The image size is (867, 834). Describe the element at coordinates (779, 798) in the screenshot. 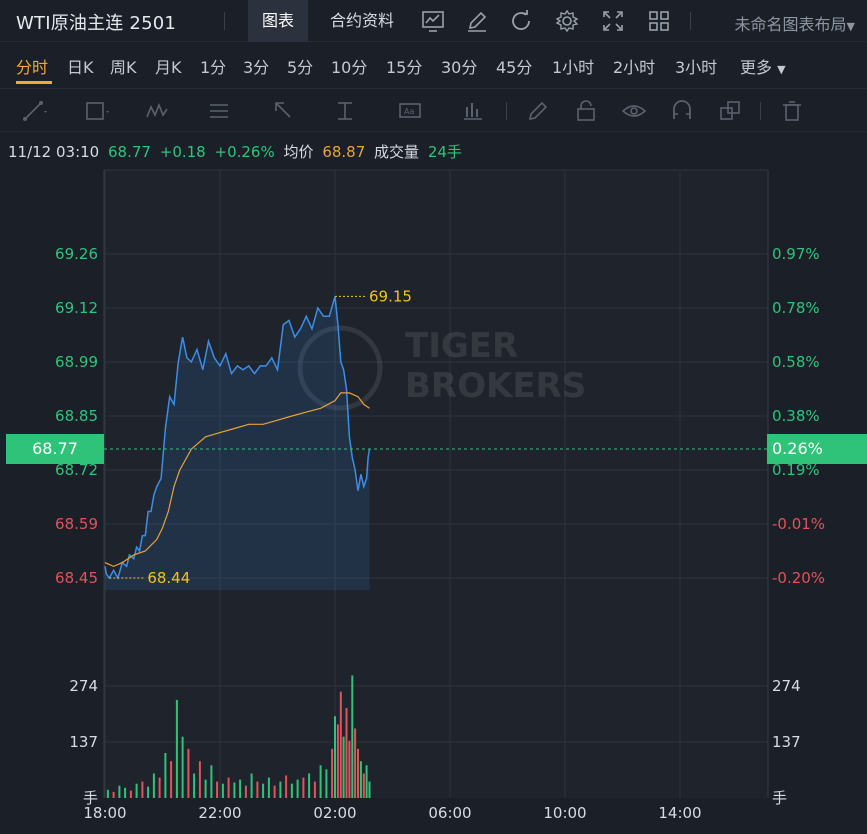

I see `volume-unit: 手` at that location.